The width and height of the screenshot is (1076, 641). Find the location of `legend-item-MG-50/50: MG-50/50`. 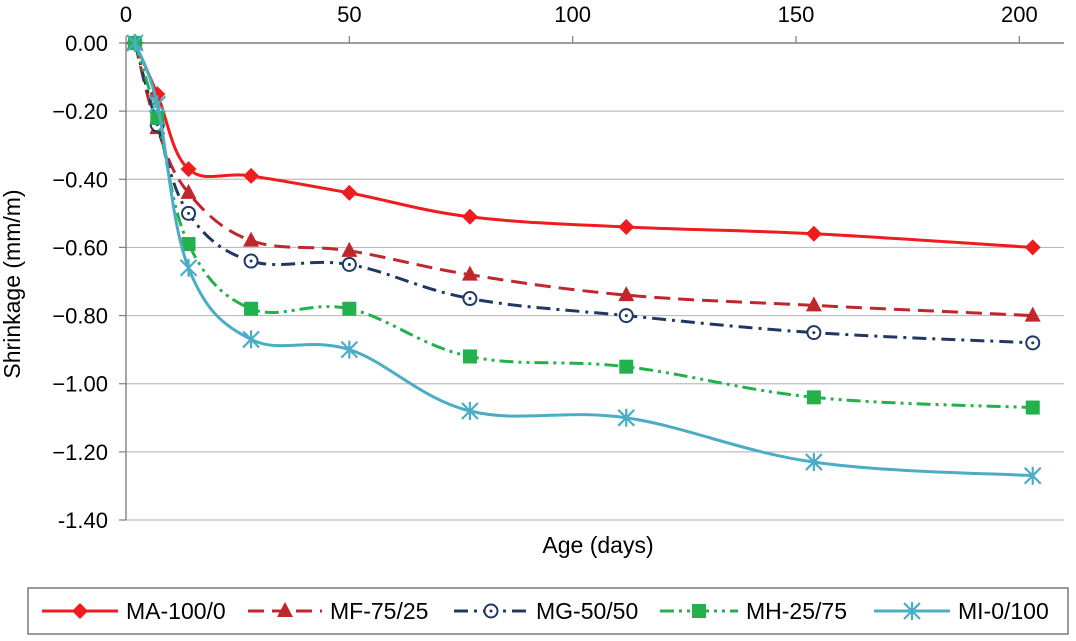

legend-item-MG-50/50: MG-50/50 is located at coordinates (546, 611).